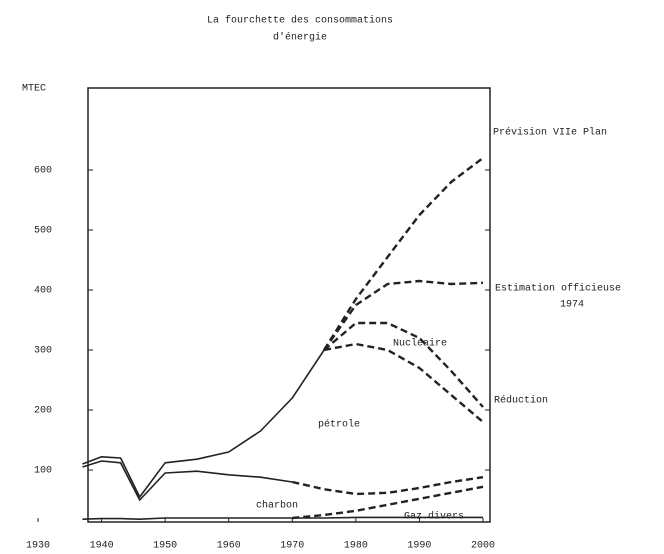  What do you see at coordinates (300, 21) in the screenshot?
I see `chart-title: La fourchette des consommations` at bounding box center [300, 21].